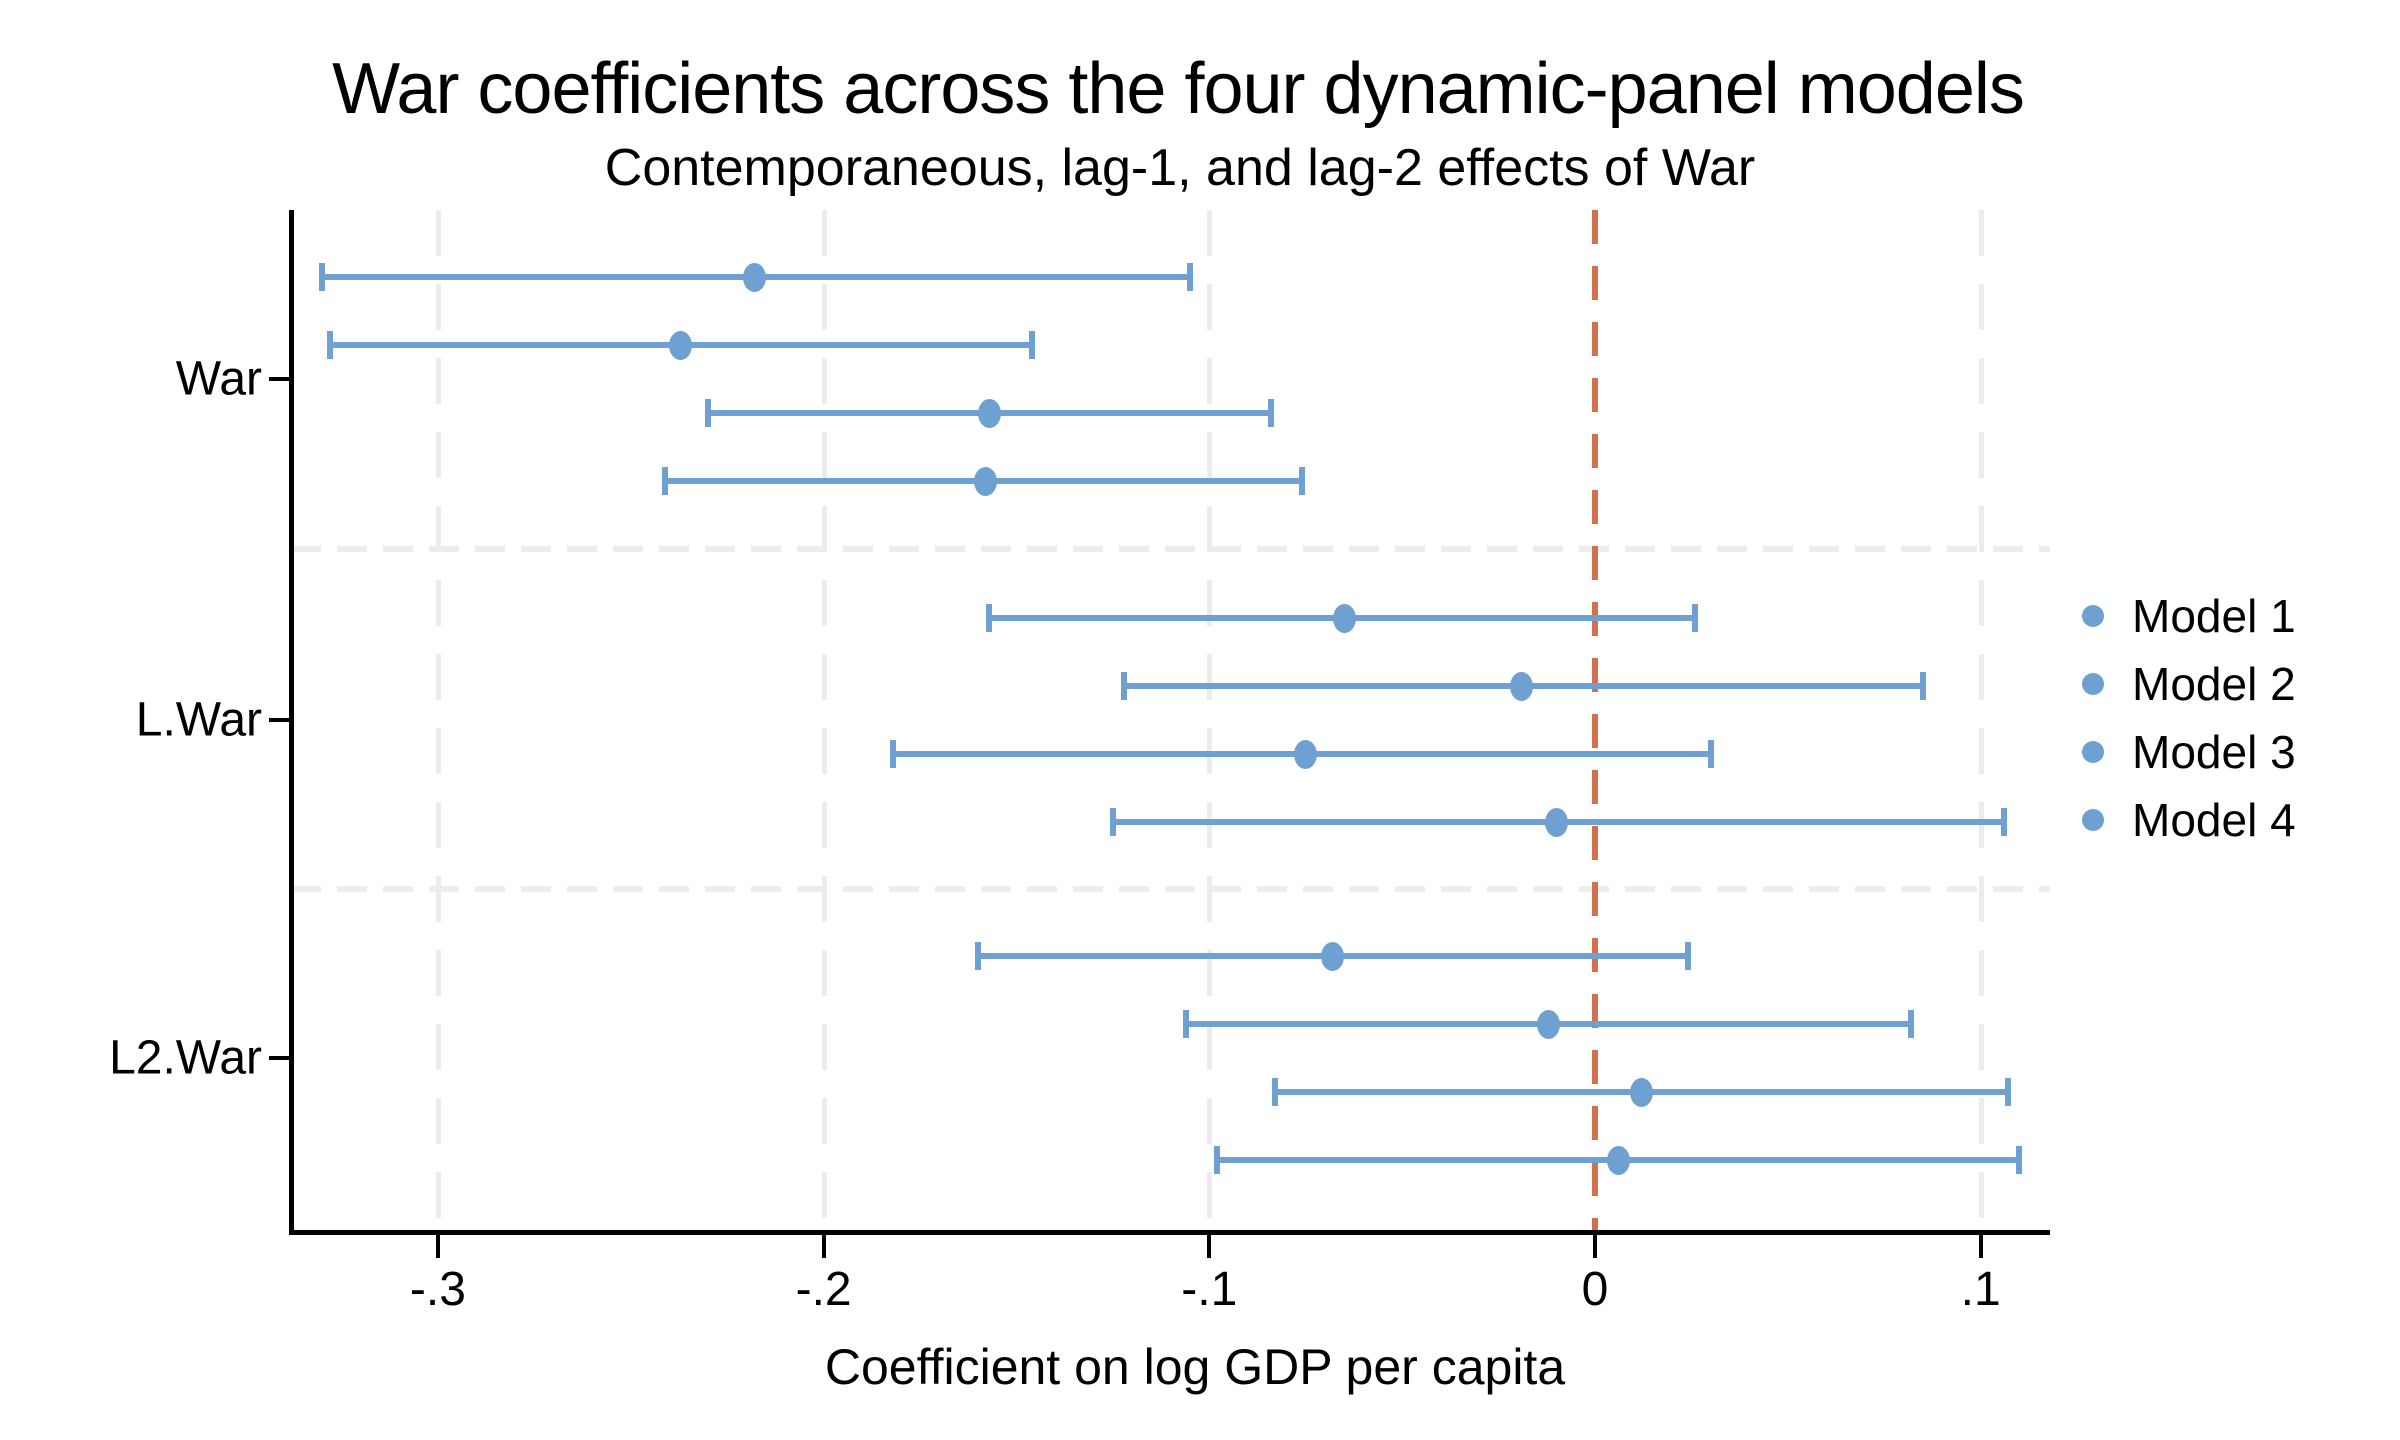  What do you see at coordinates (218, 379) in the screenshot?
I see `y-category-label: War` at bounding box center [218, 379].